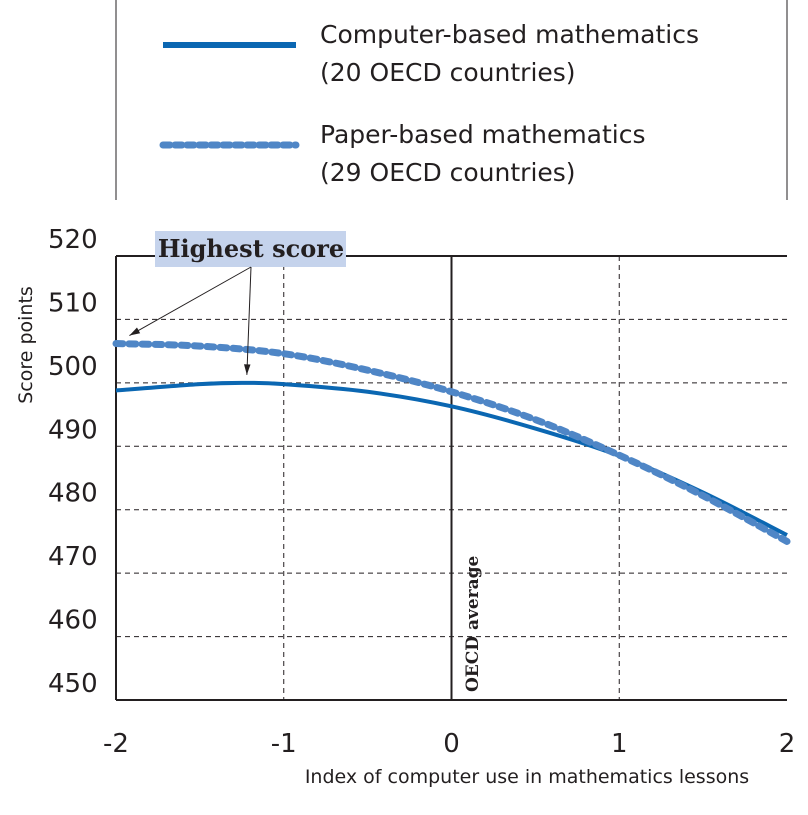 This screenshot has height=815, width=808. Describe the element at coordinates (451, 744) in the screenshot. I see `x-tick-label: 0` at that location.